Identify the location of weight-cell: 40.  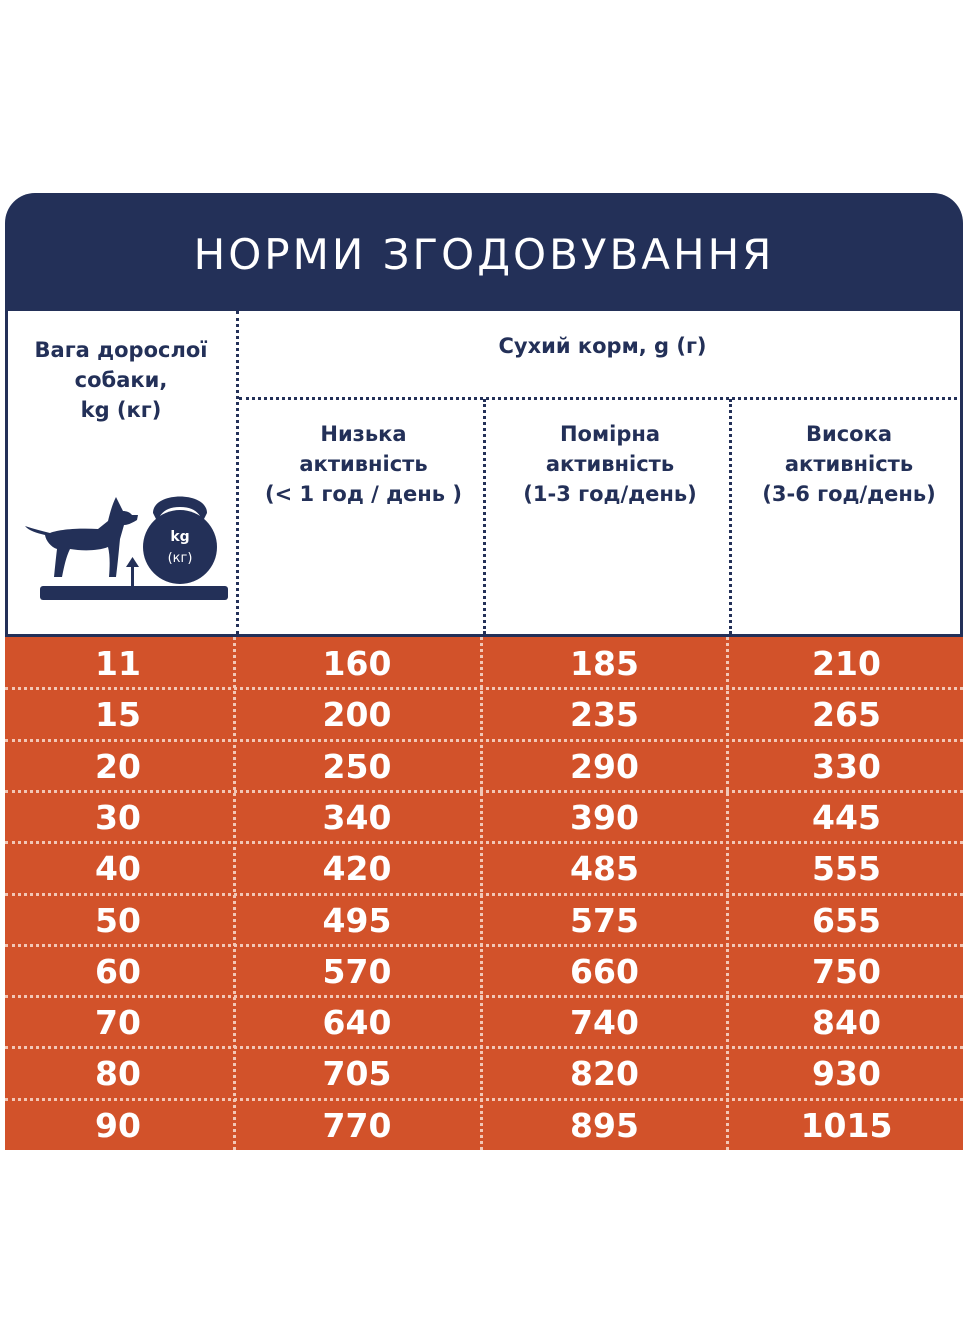
(118, 869).